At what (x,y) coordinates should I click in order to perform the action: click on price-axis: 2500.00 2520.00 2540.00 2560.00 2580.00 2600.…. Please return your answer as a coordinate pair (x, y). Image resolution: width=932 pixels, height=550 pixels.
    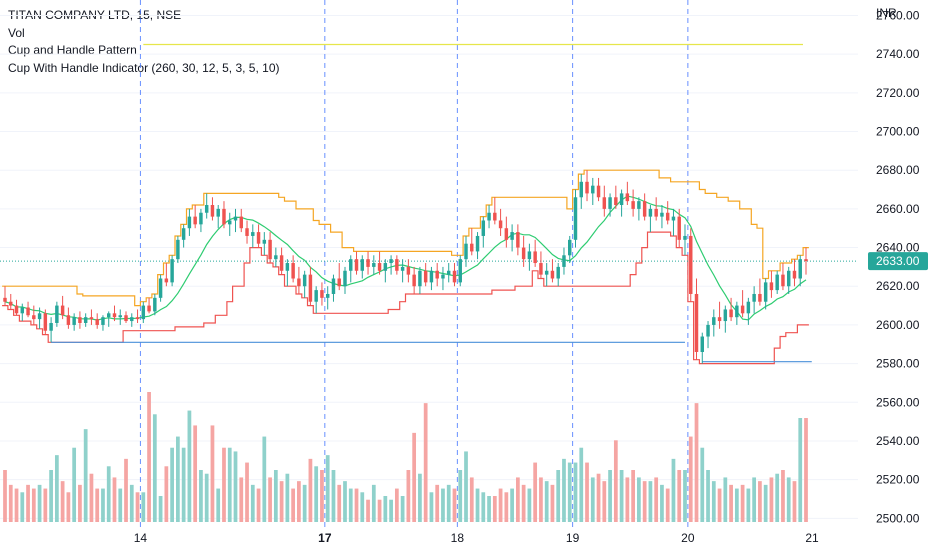
    Looking at the image, I should click on (898, 266).